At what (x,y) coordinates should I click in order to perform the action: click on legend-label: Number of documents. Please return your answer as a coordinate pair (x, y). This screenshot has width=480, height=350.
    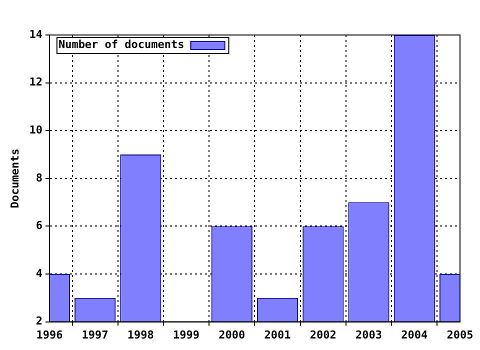
    Looking at the image, I should click on (121, 44).